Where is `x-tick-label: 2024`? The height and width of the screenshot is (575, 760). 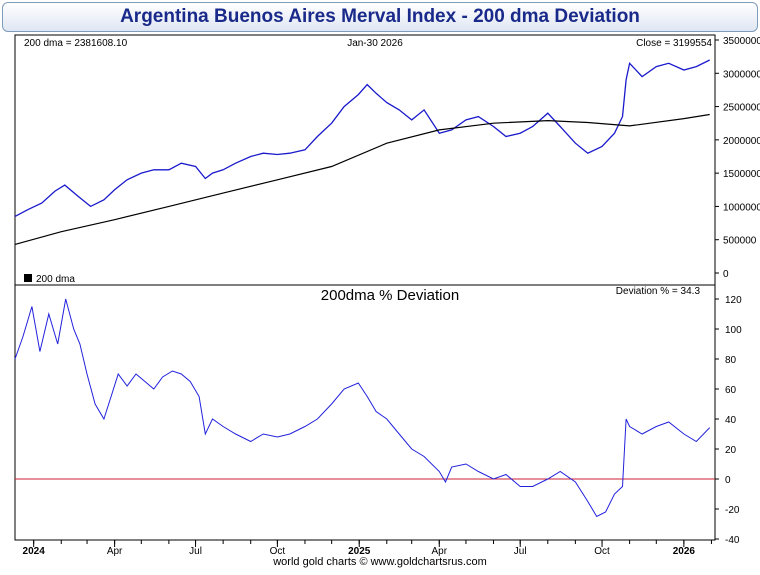 x-tick-label: 2024 is located at coordinates (34, 551).